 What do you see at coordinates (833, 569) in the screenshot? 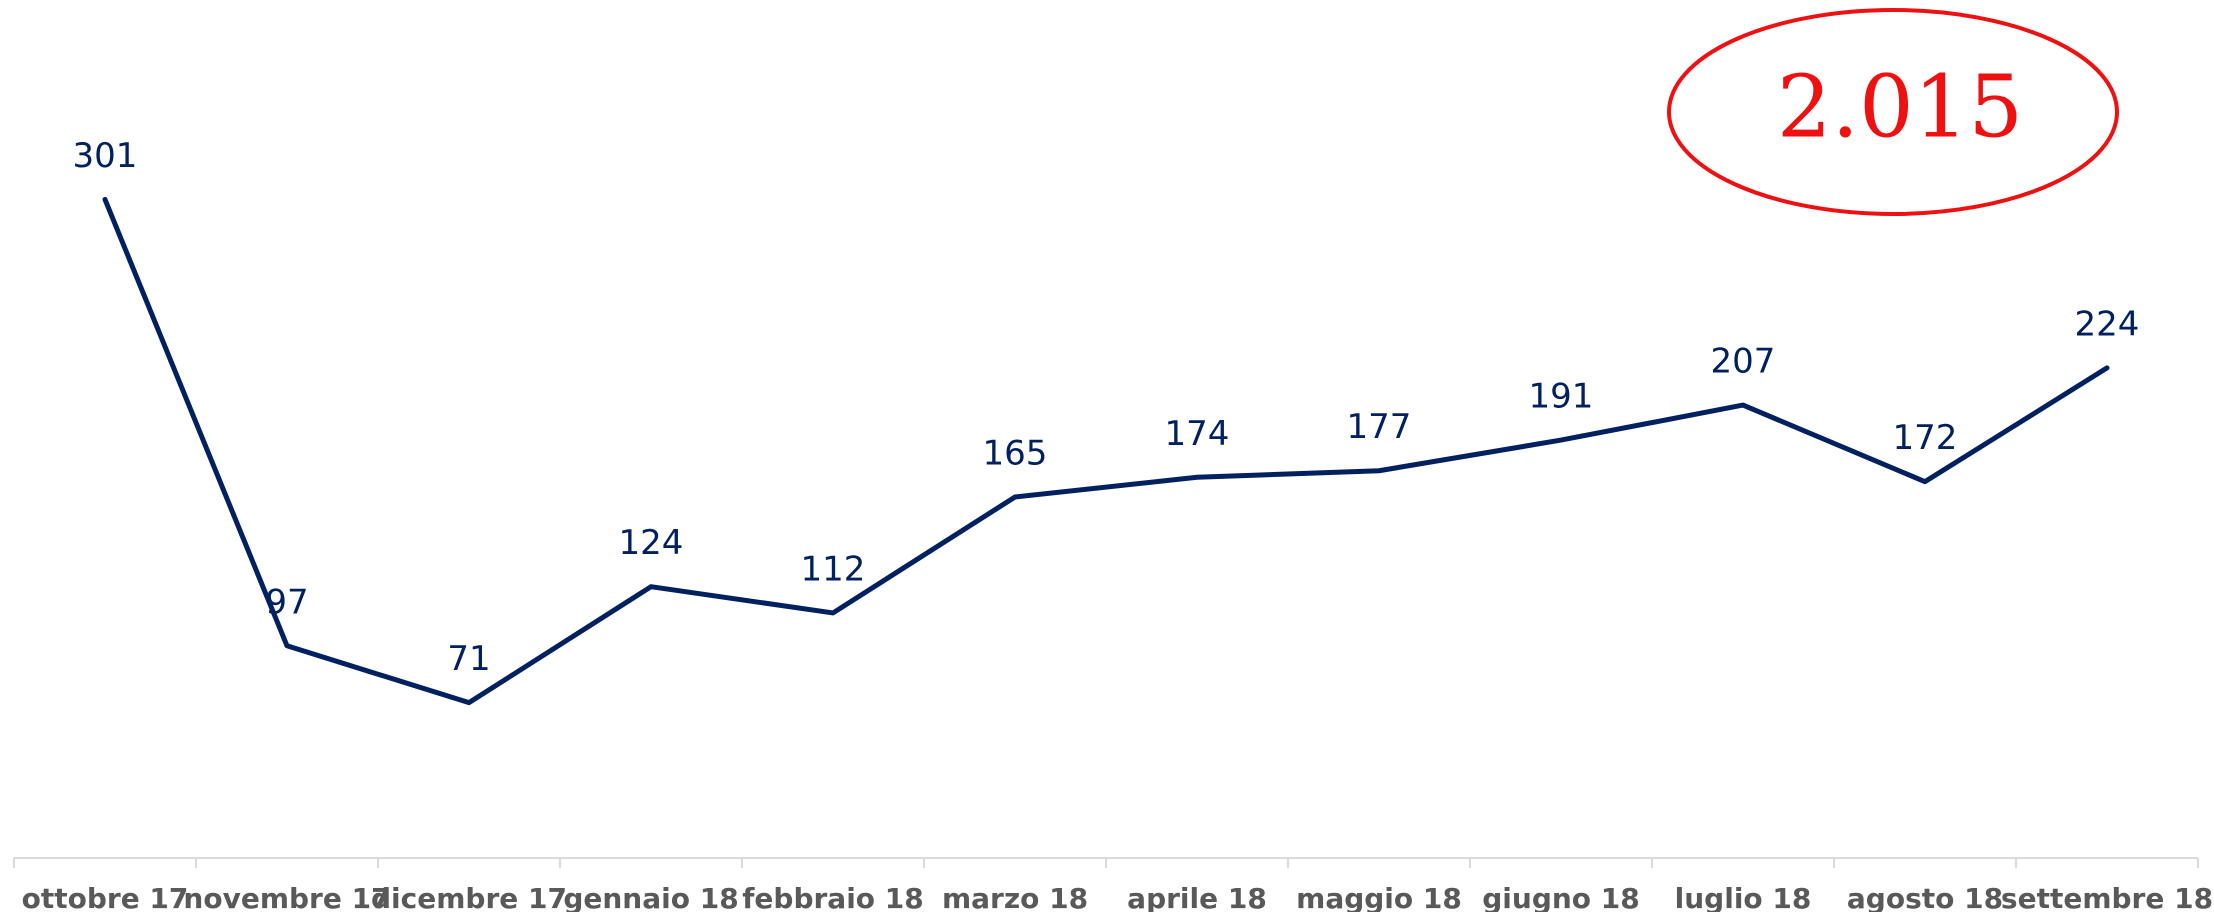
I see `data-label: 112` at bounding box center [833, 569].